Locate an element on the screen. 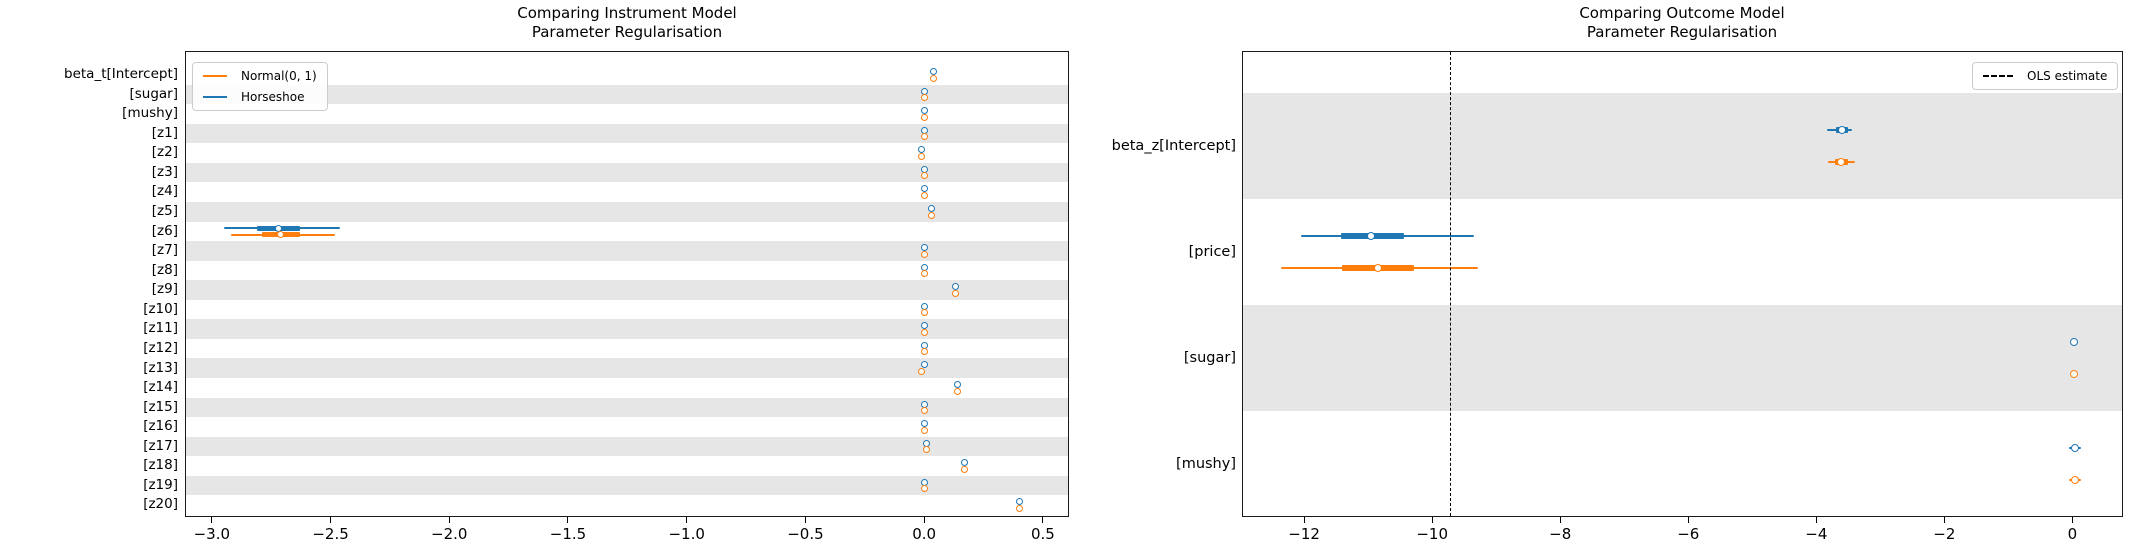  y-axis-label: [z11] is located at coordinates (160, 328).